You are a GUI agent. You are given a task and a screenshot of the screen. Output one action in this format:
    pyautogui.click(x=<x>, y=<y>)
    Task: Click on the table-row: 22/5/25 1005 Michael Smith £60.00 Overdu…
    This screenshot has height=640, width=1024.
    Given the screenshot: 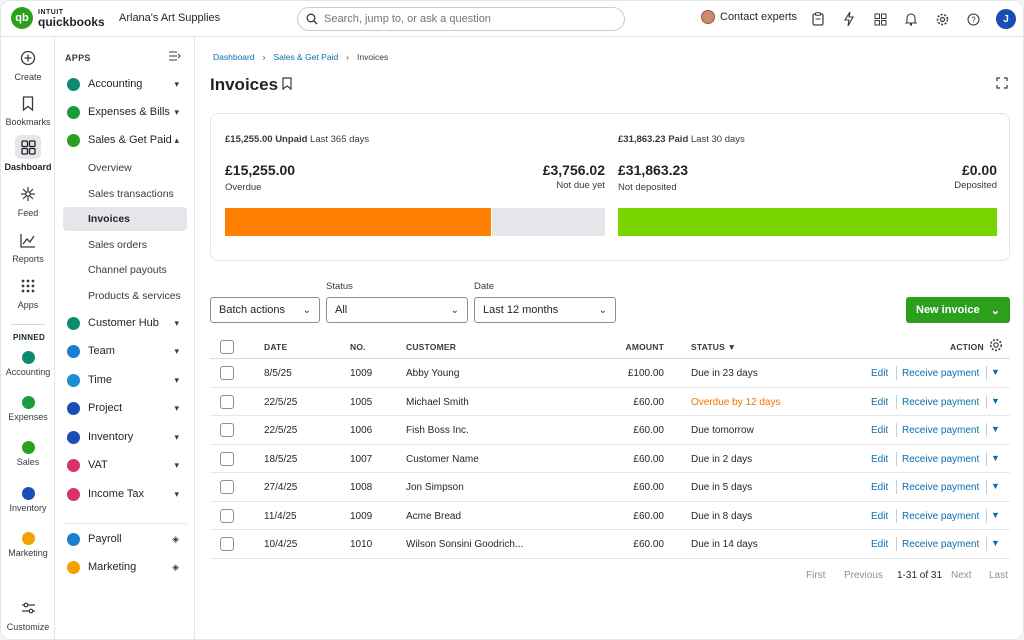 What is the action you would take?
    pyautogui.click(x=610, y=402)
    